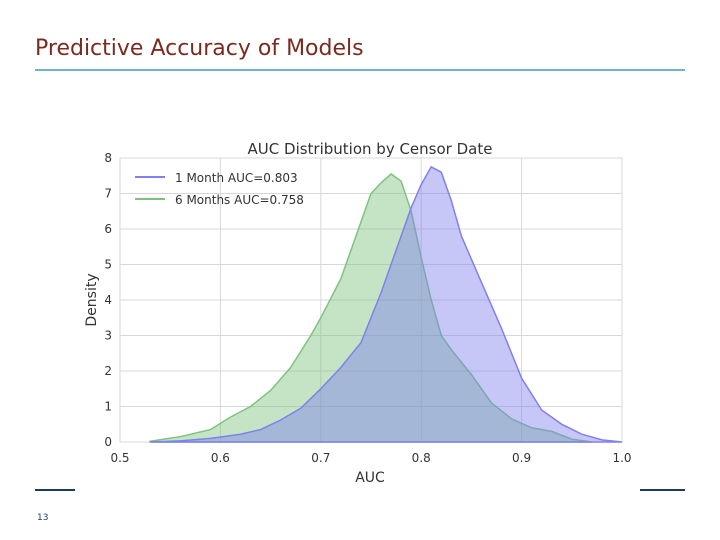 The height and width of the screenshot is (540, 720). What do you see at coordinates (108, 407) in the screenshot?
I see `y-tick-label: 1` at bounding box center [108, 407].